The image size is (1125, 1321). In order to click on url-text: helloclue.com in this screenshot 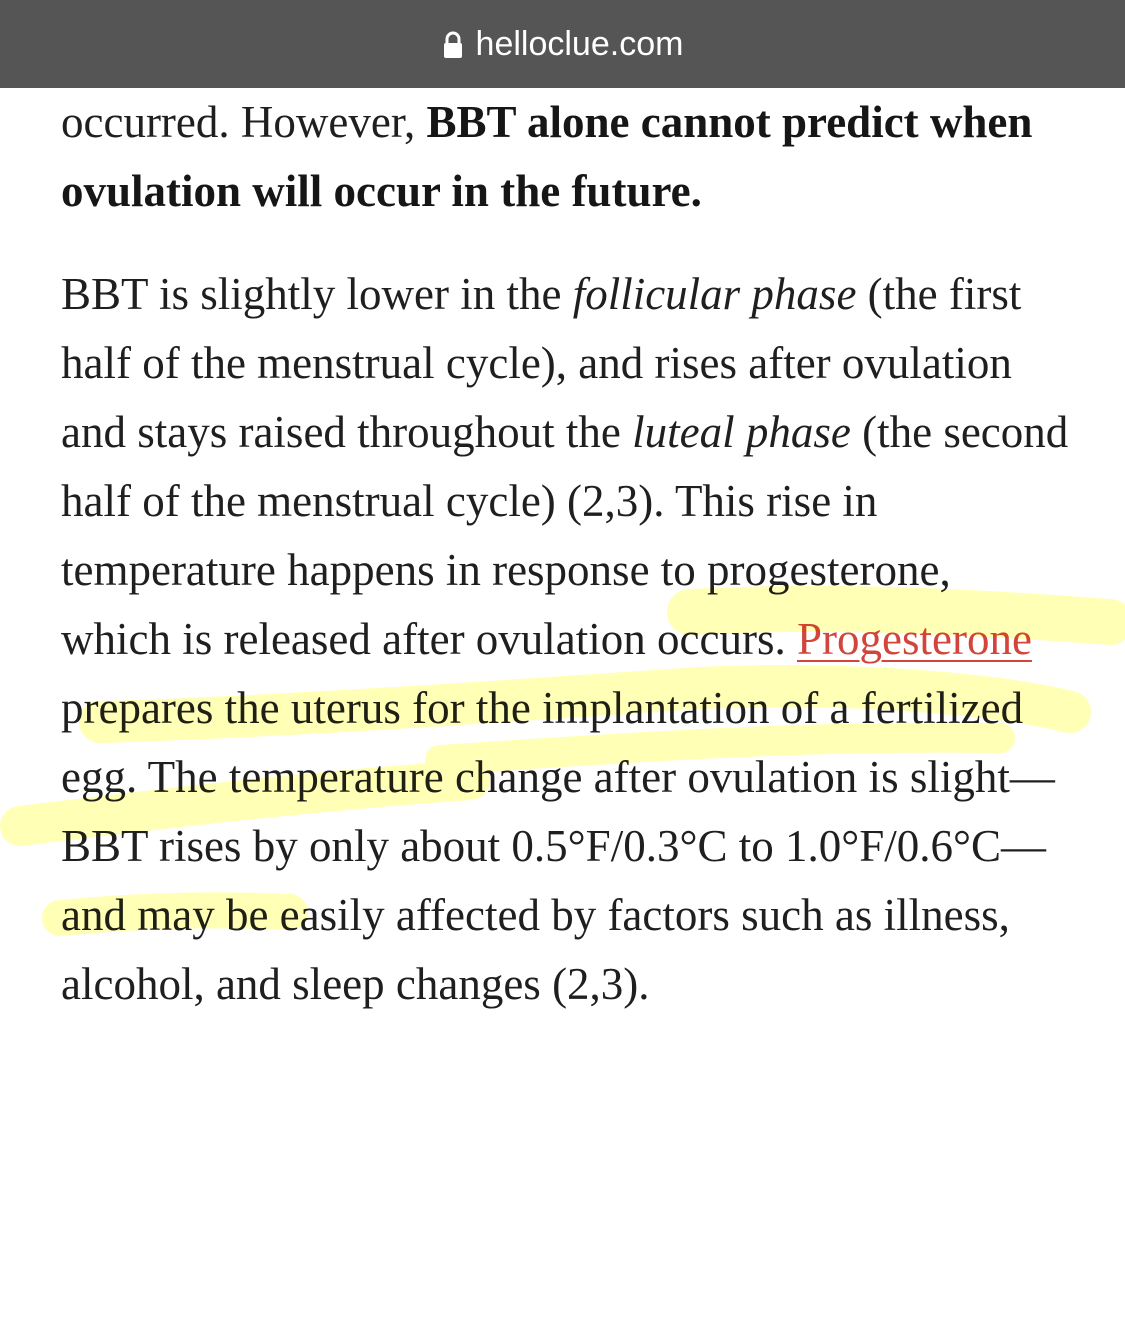, I will do `click(579, 43)`.